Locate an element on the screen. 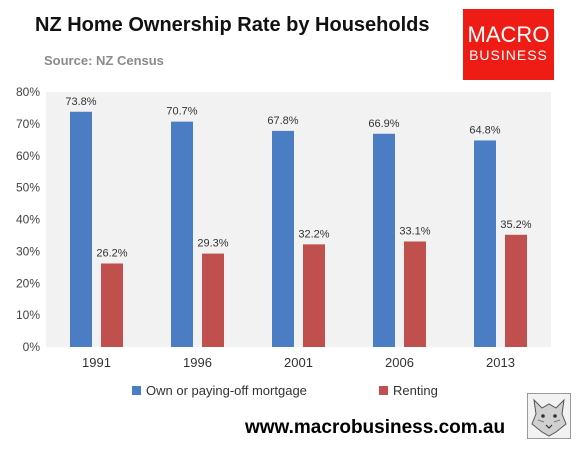 This screenshot has height=450, width=583. x-tick-label: 2013 is located at coordinates (500, 362).